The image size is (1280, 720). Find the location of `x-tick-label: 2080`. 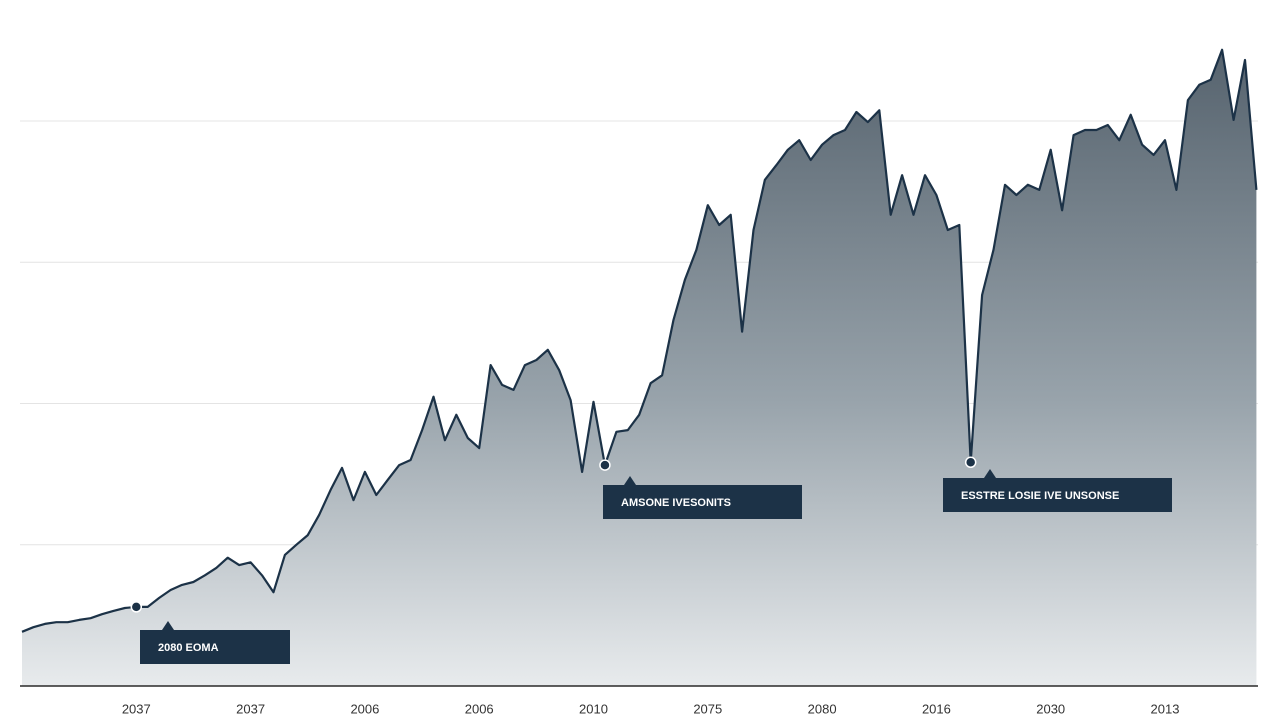

x-tick-label: 2080 is located at coordinates (822, 708).